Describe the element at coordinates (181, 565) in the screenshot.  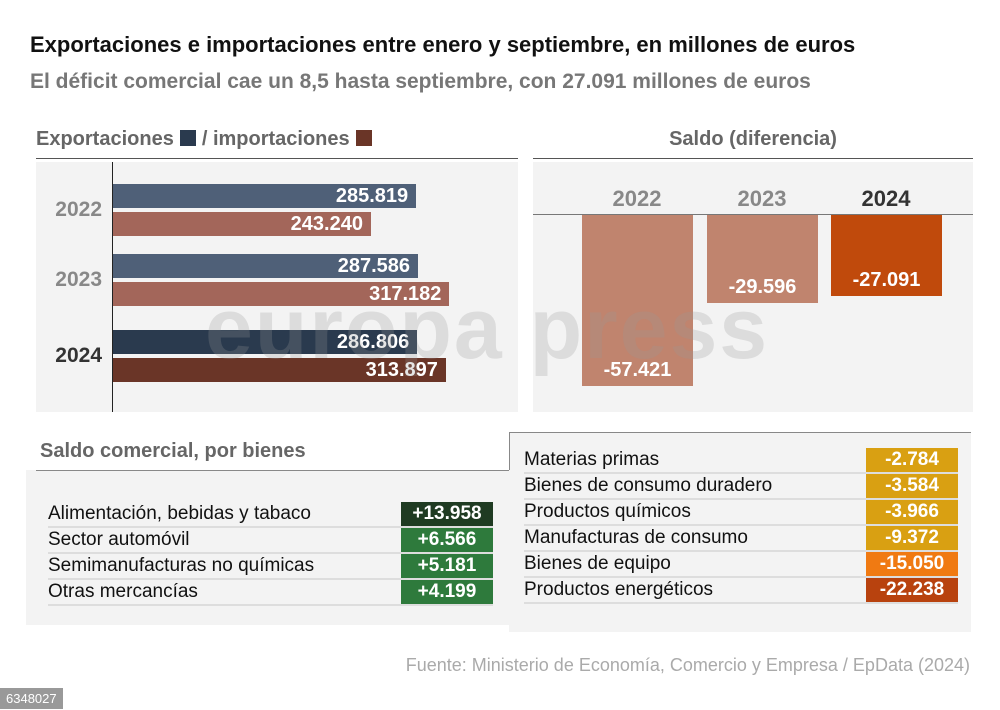
I see `goods-label: Semimanufacturas no químicas` at that location.